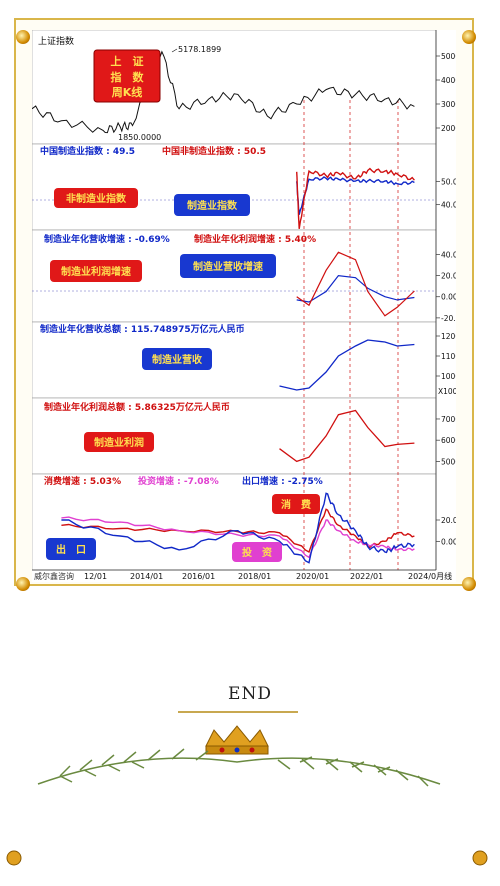 The width and height of the screenshot is (500, 886). I want to click on profit-badge-text: 制造业利润, so click(119, 442).